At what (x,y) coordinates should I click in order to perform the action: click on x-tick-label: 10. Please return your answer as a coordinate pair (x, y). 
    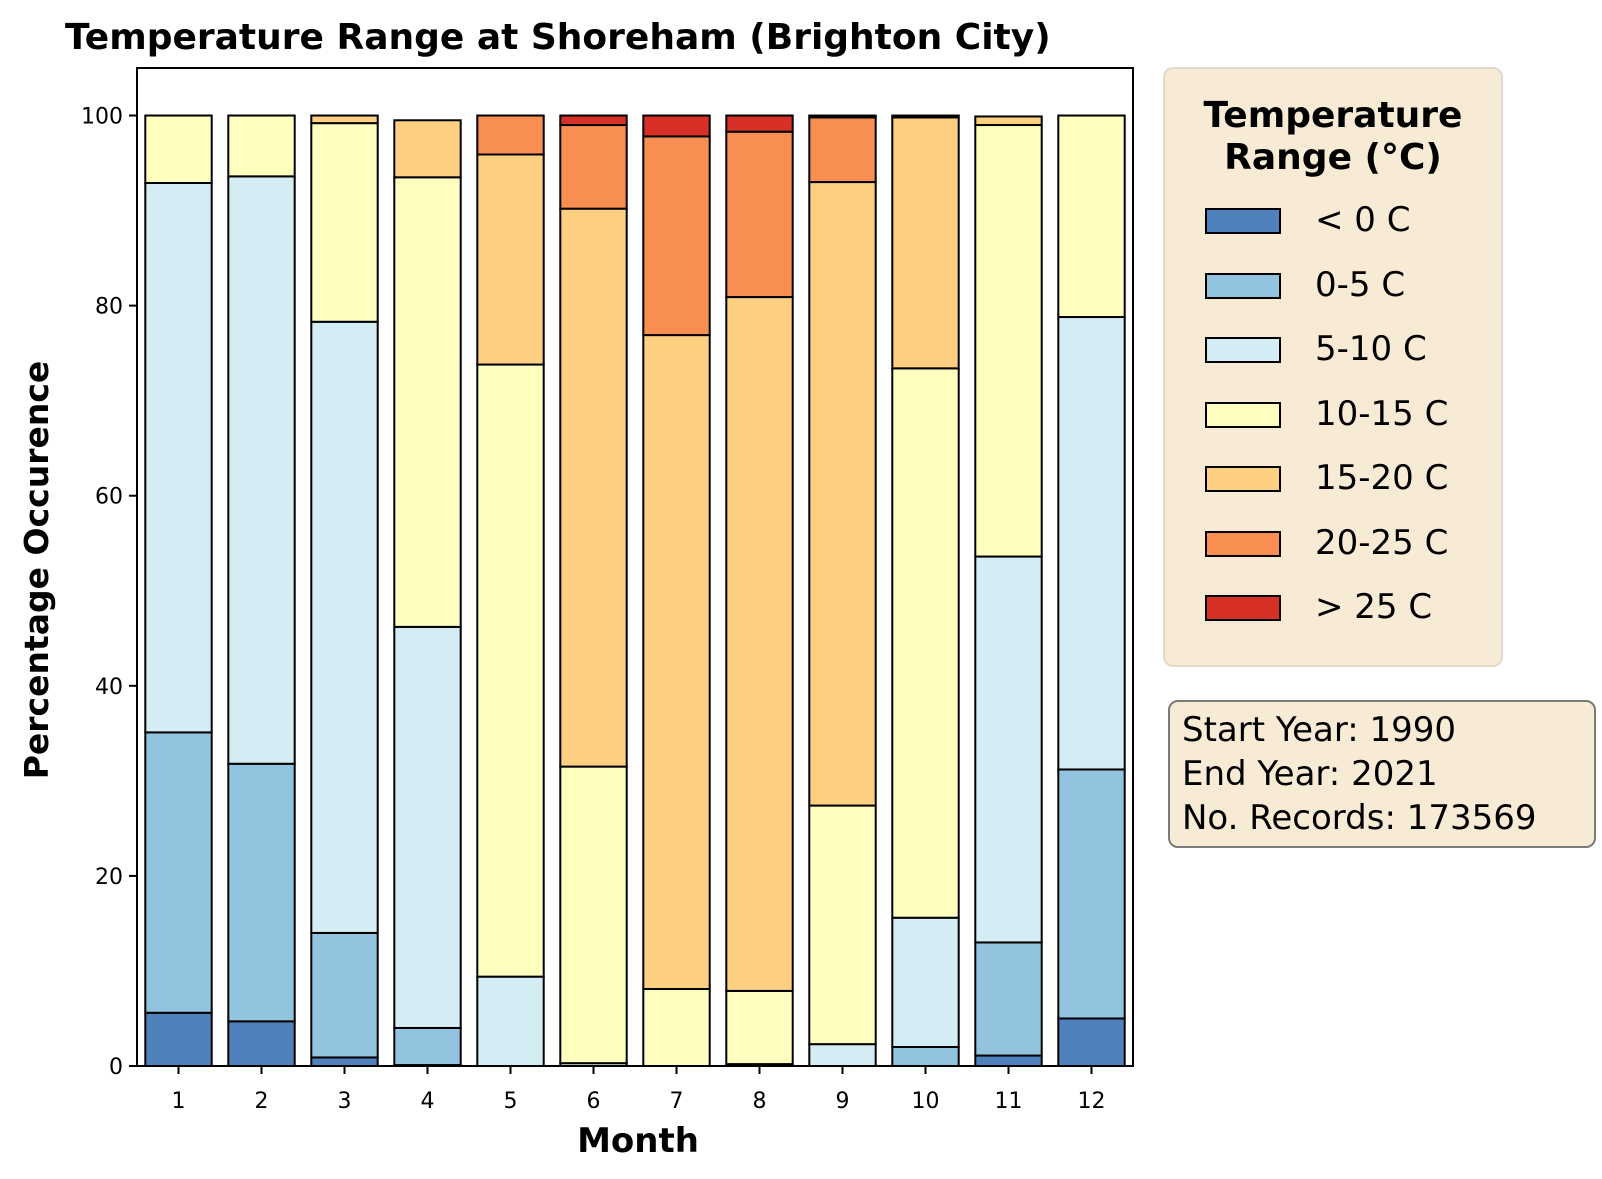
    Looking at the image, I should click on (926, 1101).